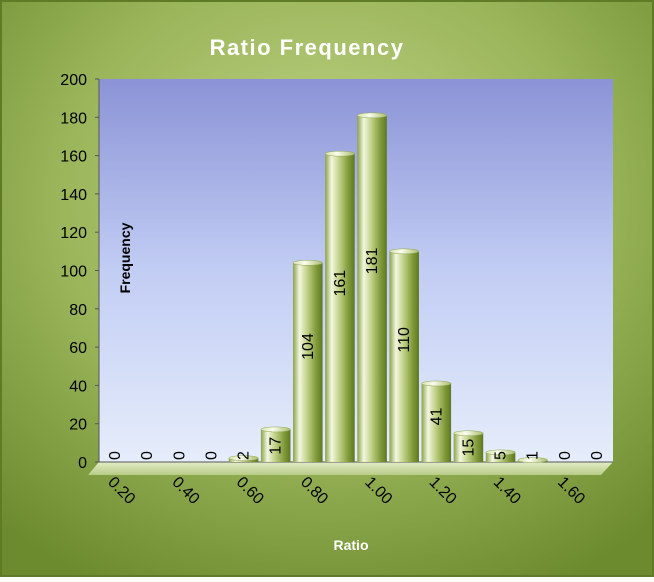 The width and height of the screenshot is (654, 582). I want to click on bar-1.20, so click(436, 422).